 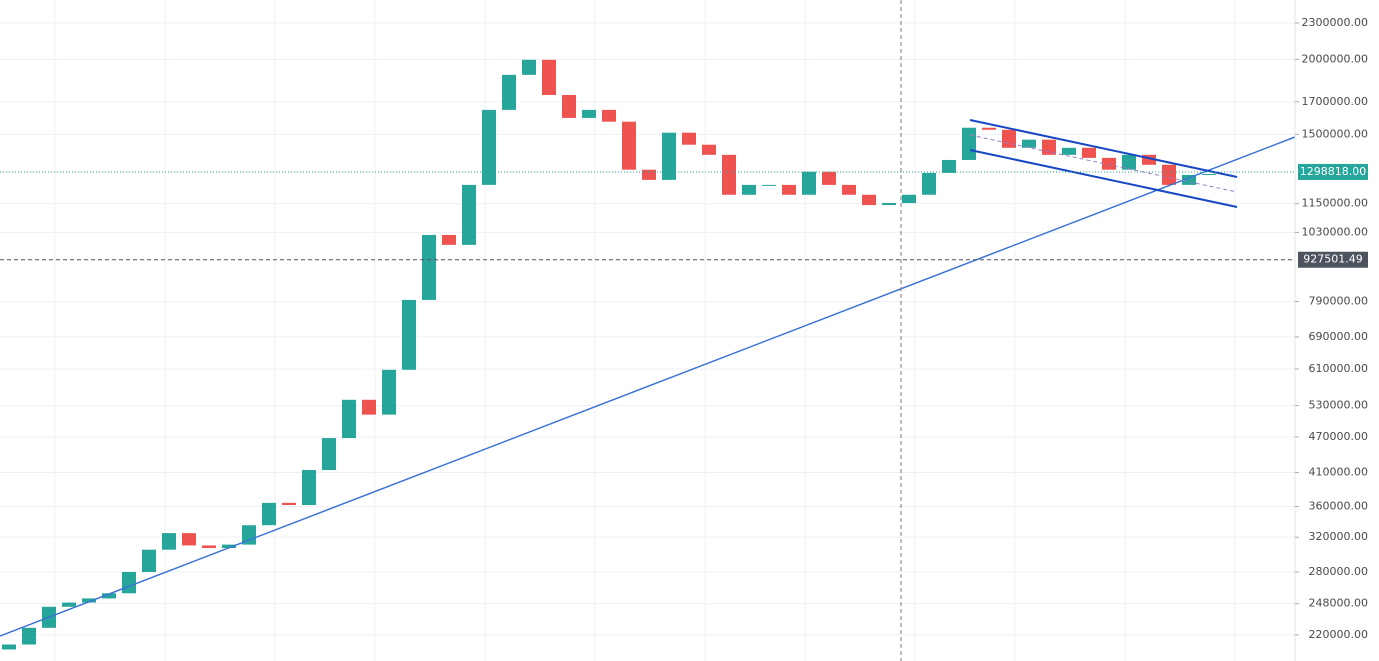 What do you see at coordinates (1335, 22) in the screenshot?
I see `y-tick-label: 2300000.00` at bounding box center [1335, 22].